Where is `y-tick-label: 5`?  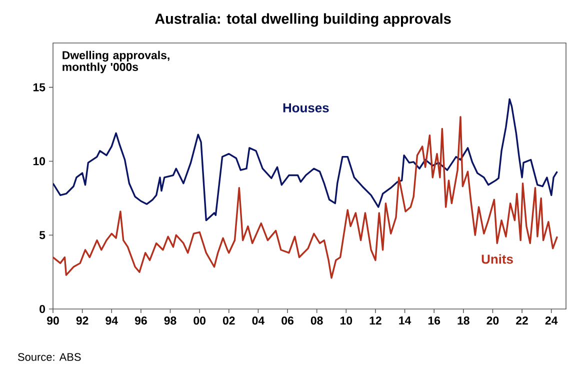 y-tick-label: 5 is located at coordinates (42, 235).